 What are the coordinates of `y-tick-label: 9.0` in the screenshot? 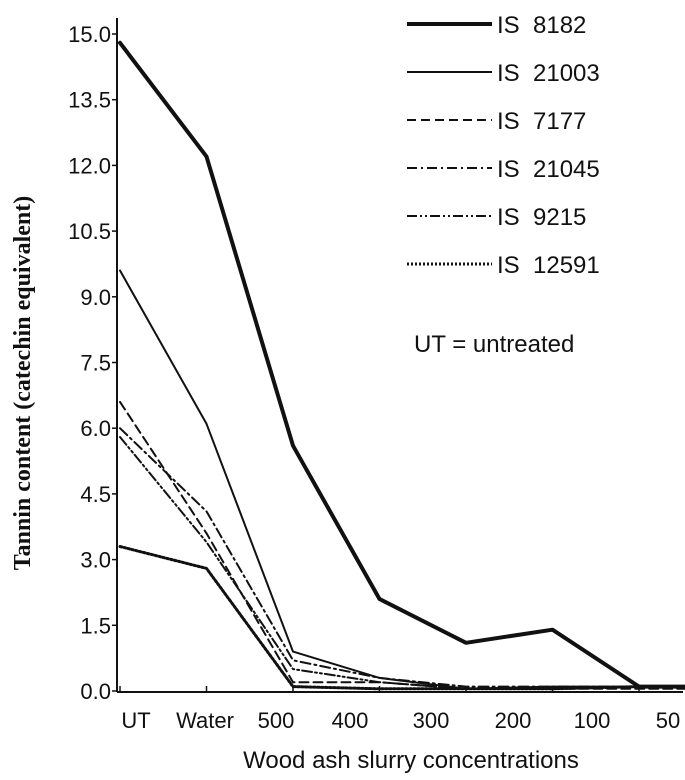 It's located at (95, 297).